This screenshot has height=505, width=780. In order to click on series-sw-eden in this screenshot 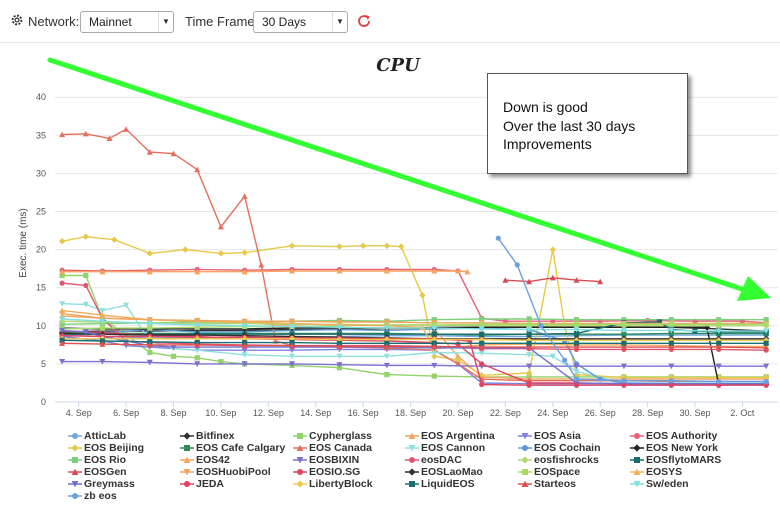, I will do `click(414, 325)`.